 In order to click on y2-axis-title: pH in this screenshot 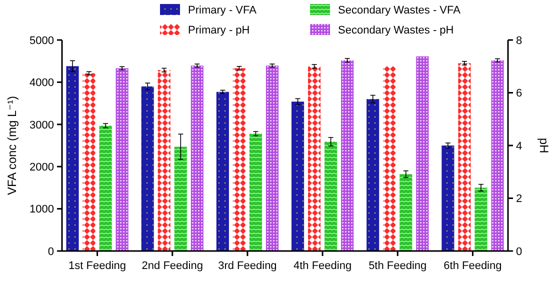, I will do `click(543, 146)`.